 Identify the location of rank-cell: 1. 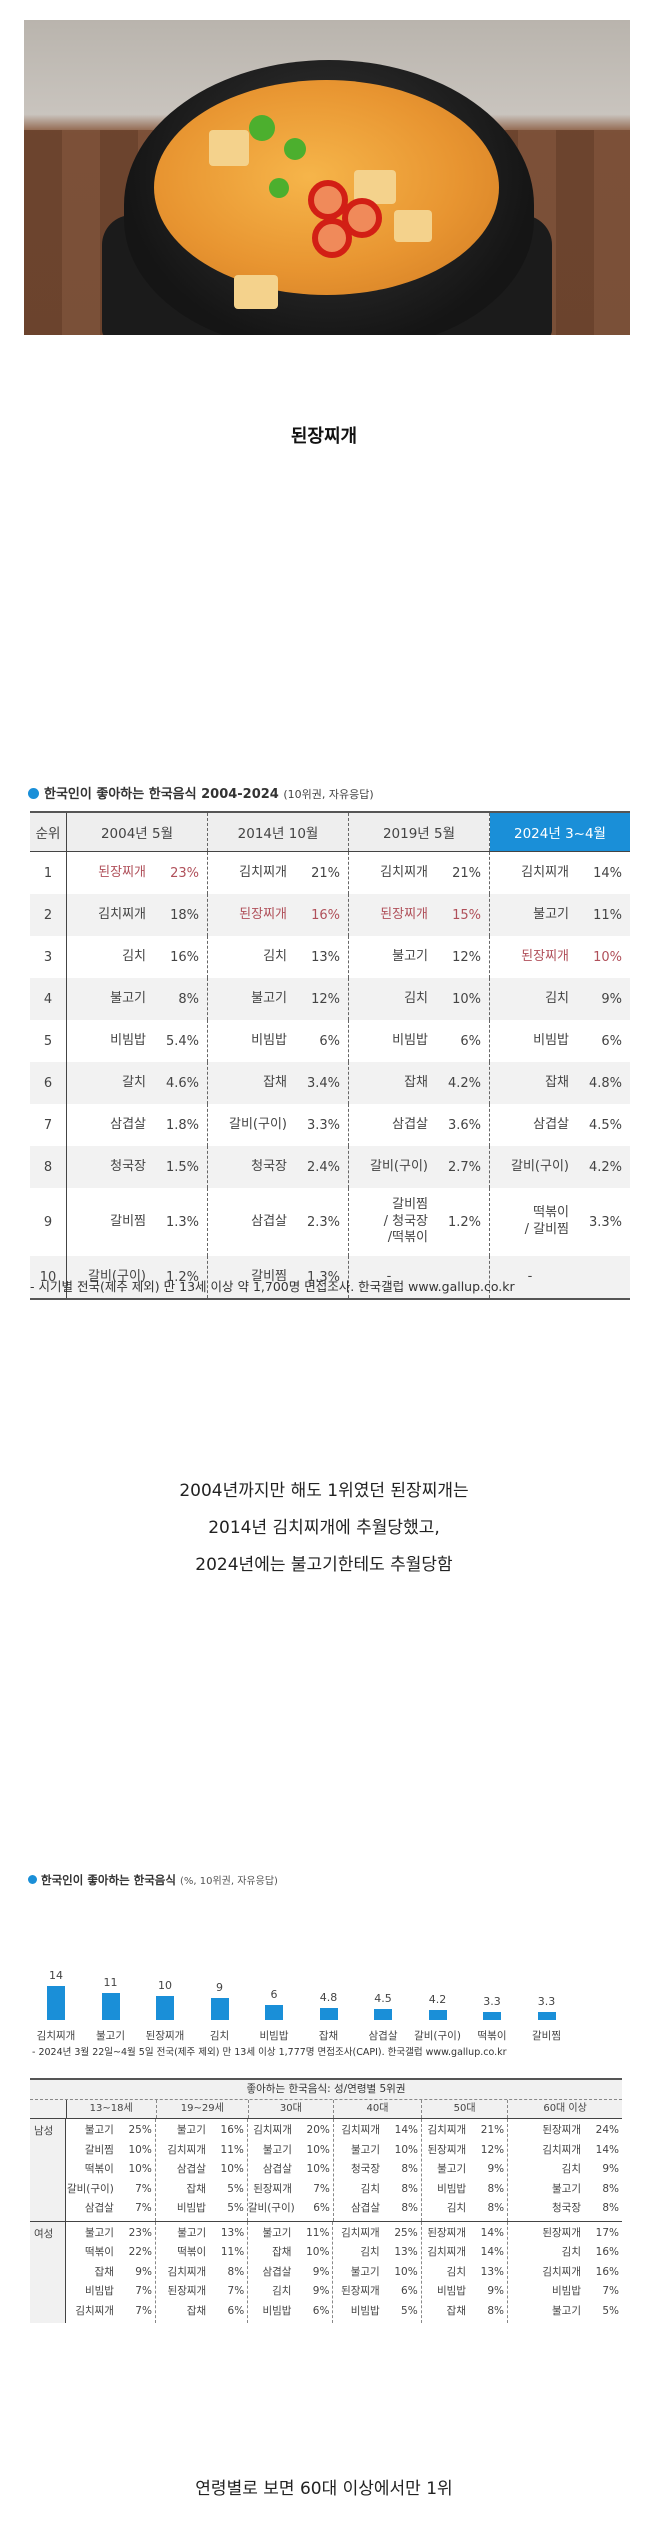
(48, 872).